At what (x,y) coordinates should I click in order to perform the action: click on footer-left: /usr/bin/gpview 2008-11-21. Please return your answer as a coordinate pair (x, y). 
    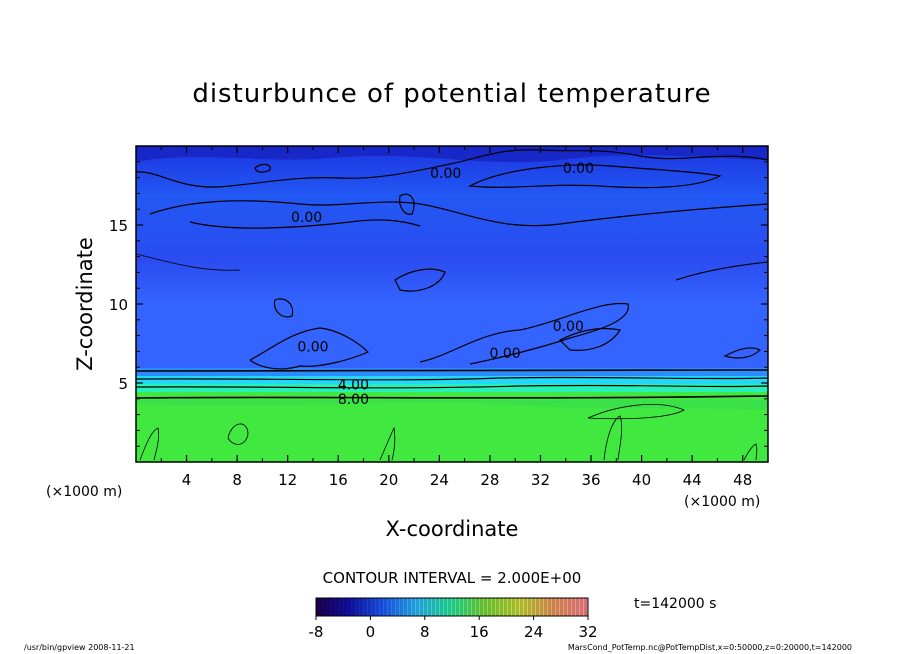
    Looking at the image, I should click on (79, 647).